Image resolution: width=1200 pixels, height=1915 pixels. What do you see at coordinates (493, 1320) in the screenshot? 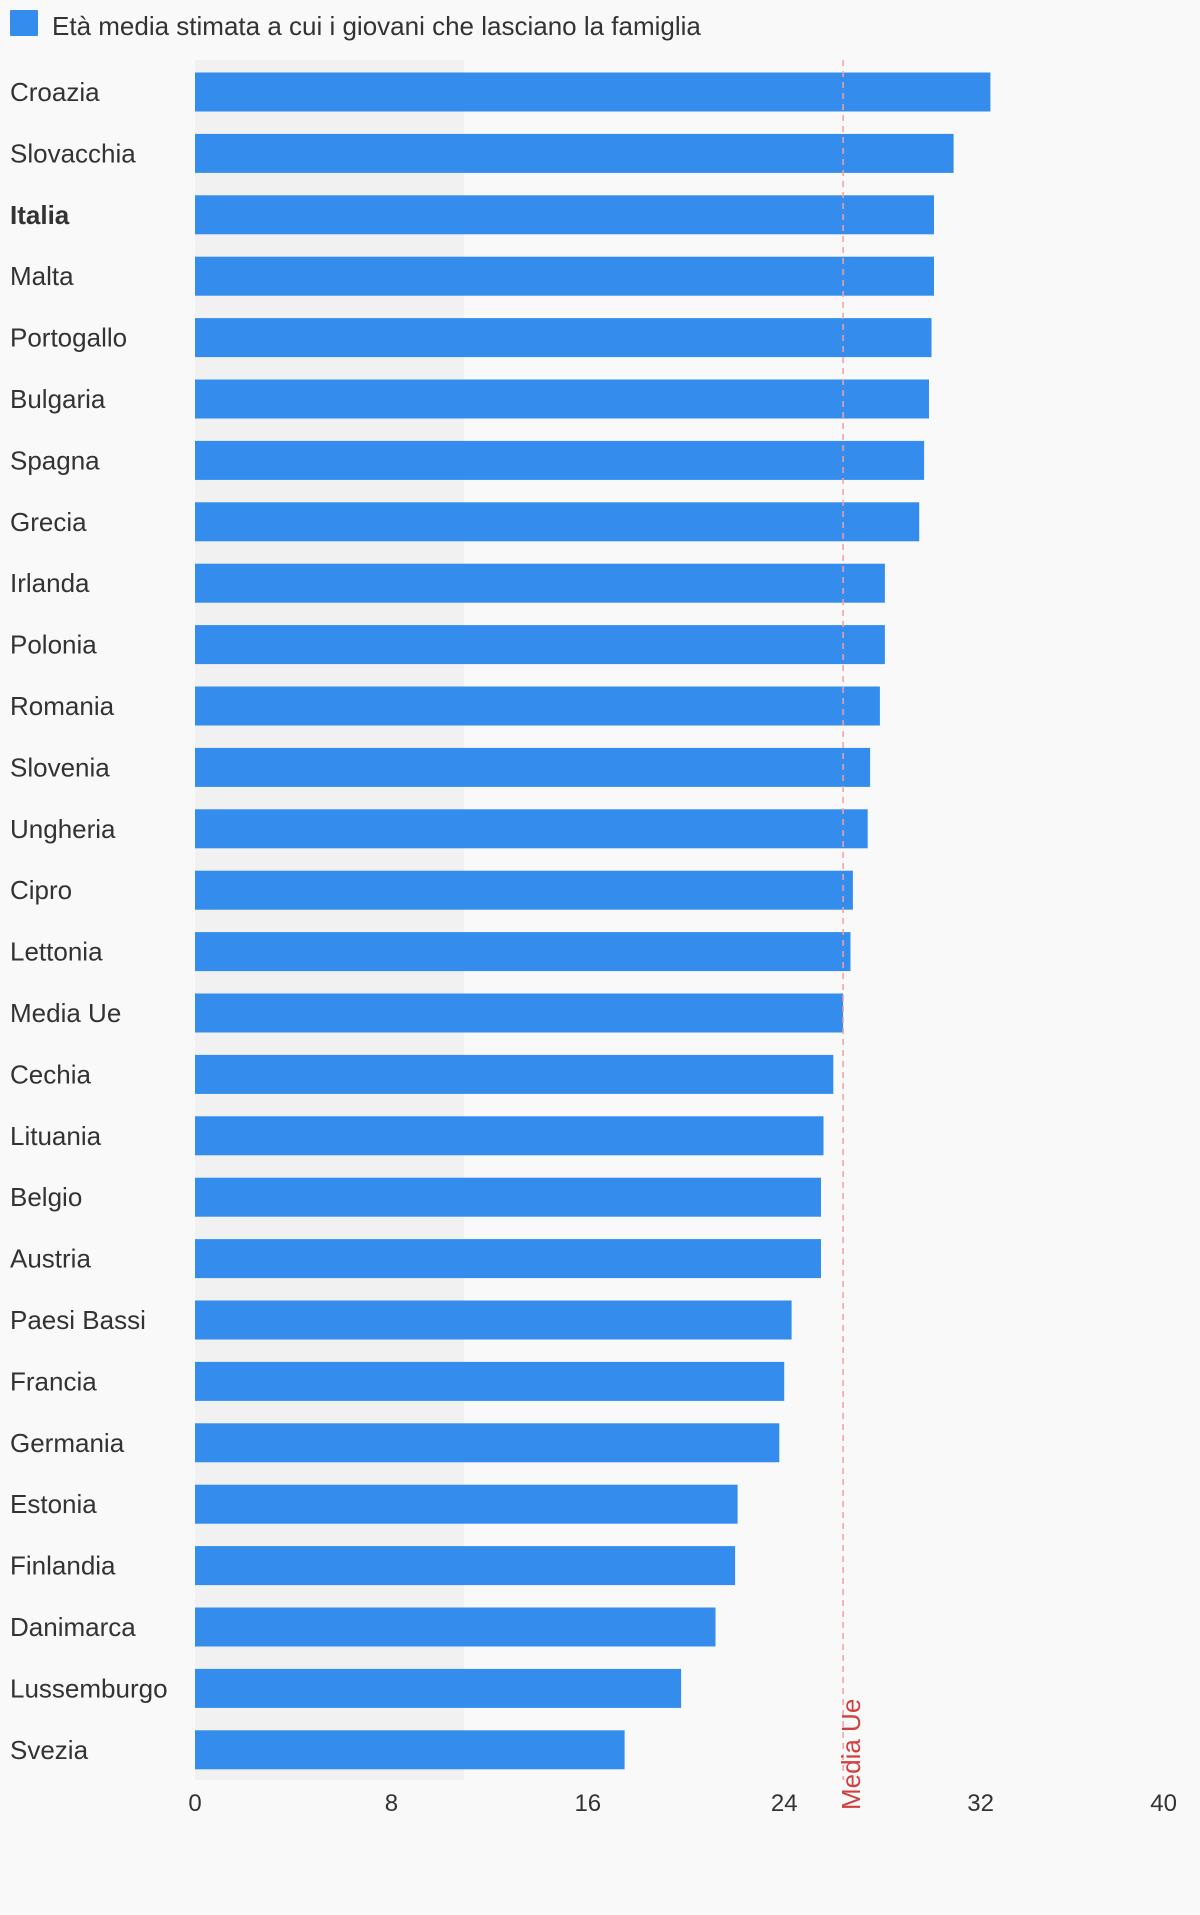
I see `bar-paesi-bassi` at bounding box center [493, 1320].